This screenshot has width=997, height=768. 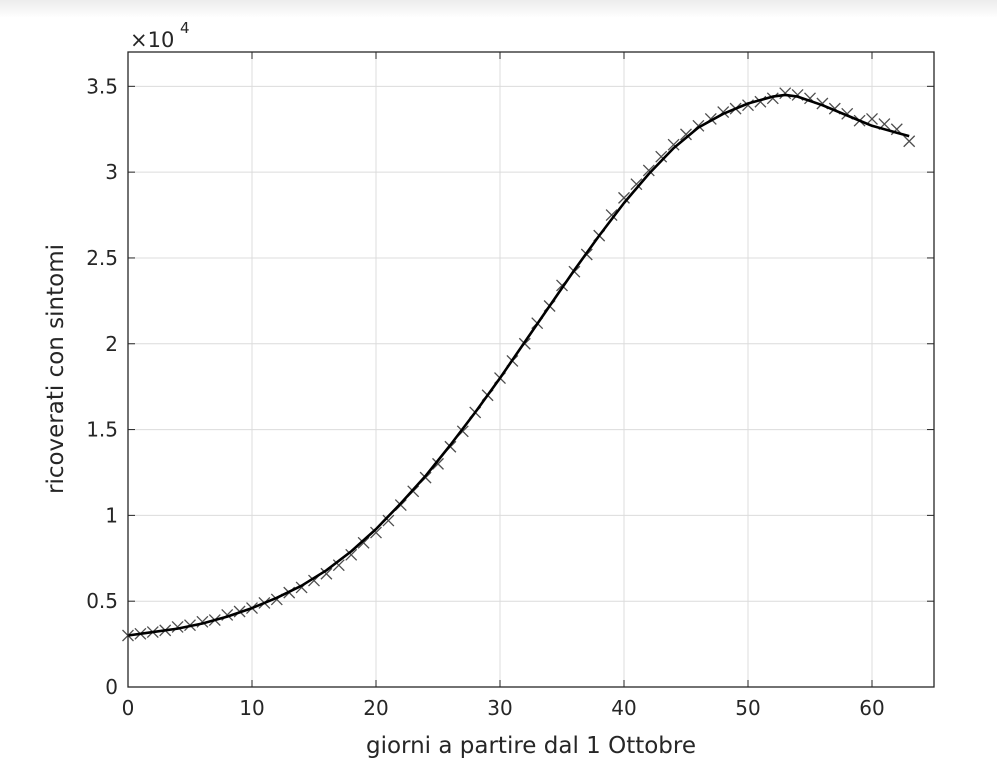 I want to click on y-exponent-label: ×10 4, so click(x=160, y=35).